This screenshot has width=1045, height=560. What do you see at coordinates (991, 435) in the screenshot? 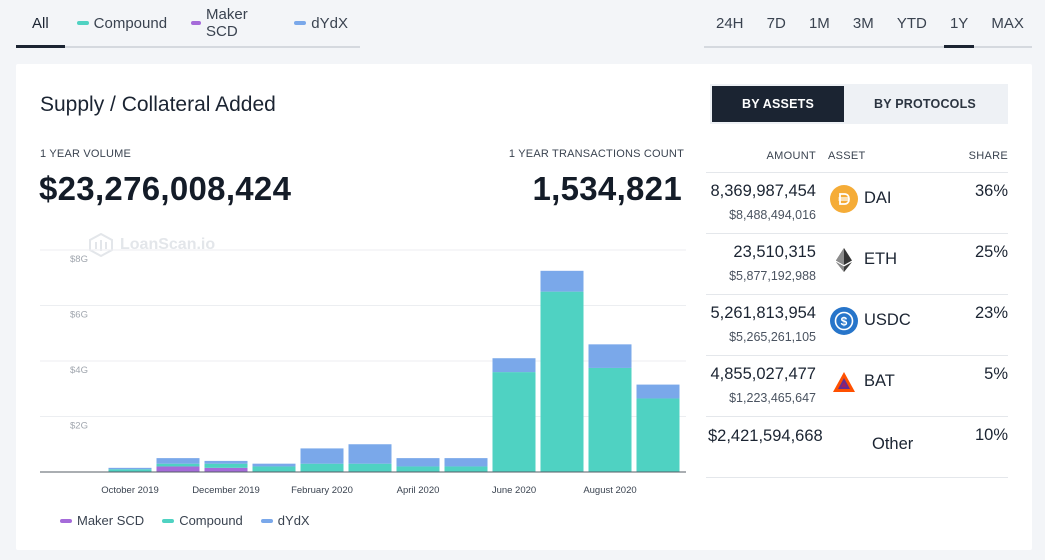
I see `row-share: 10%` at bounding box center [991, 435].